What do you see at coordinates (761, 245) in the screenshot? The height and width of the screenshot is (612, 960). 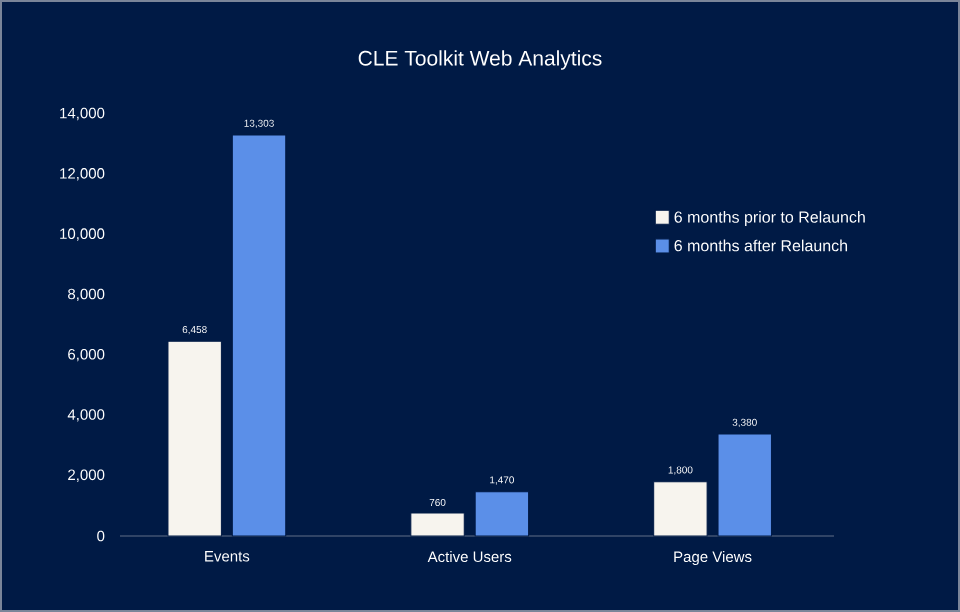 I see `legend-label: 6 months after Relaunch` at bounding box center [761, 245].